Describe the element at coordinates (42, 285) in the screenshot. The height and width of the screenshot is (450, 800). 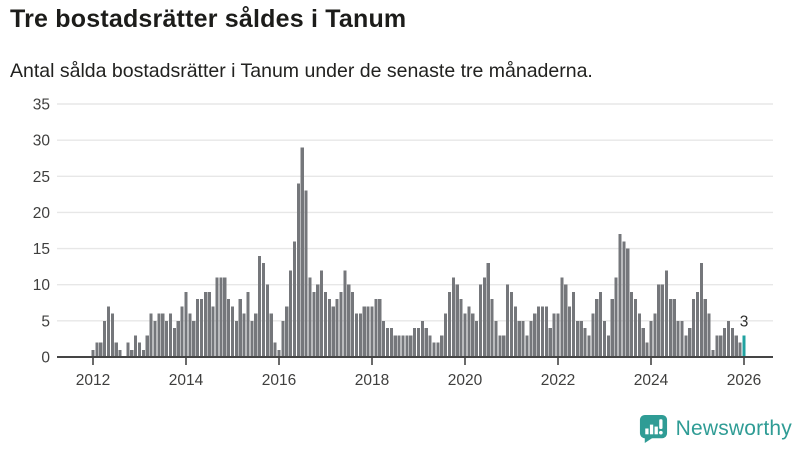
I see `y-axis-tick-label: 10` at that location.